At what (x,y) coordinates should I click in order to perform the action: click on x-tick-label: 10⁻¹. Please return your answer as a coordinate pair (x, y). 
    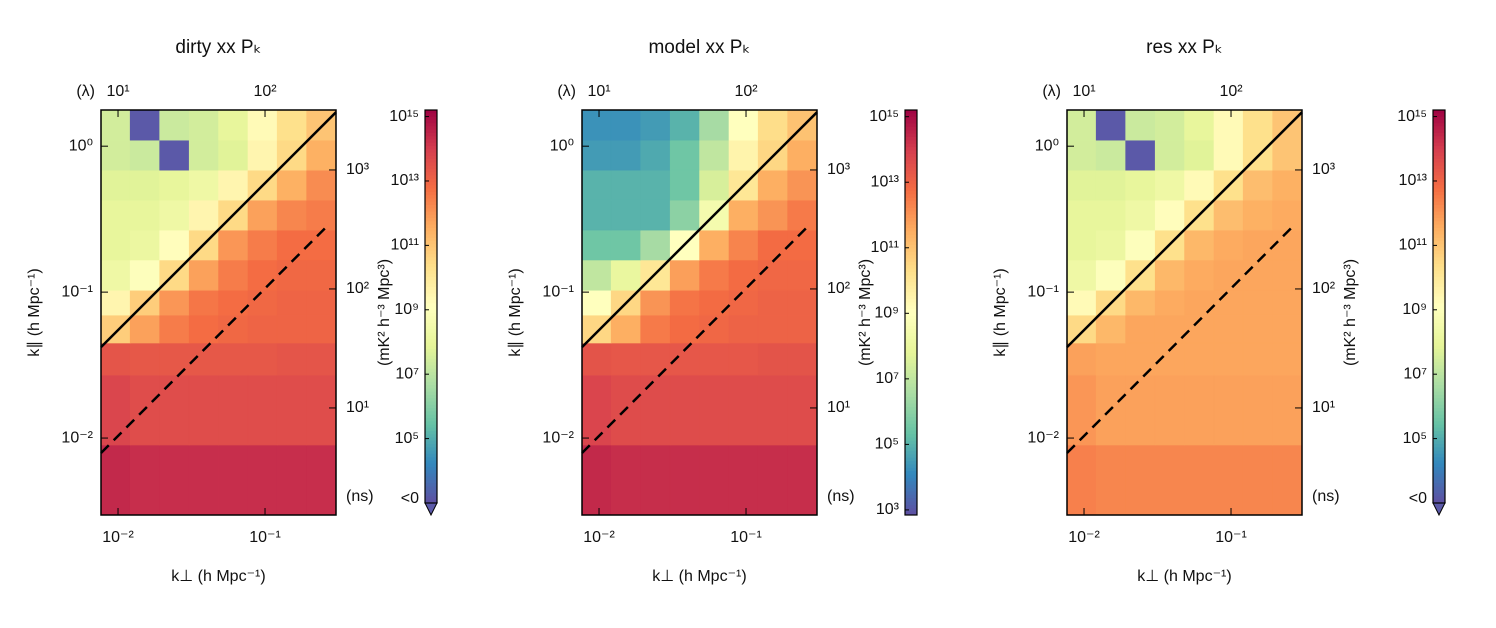
    Looking at the image, I should click on (265, 537).